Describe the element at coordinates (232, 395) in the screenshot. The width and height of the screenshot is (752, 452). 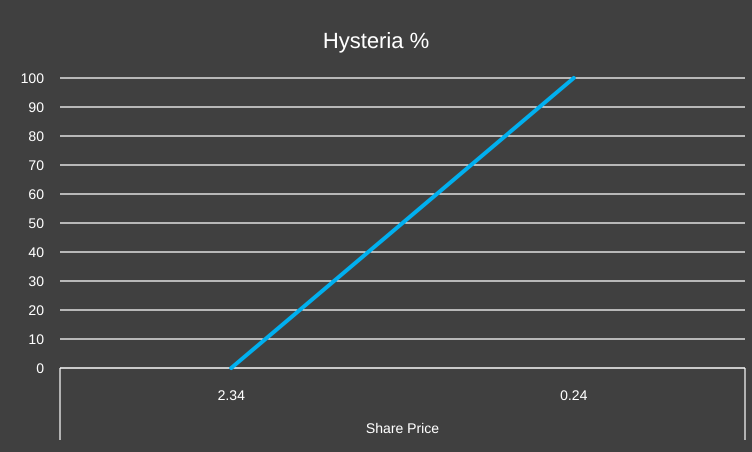
I see `x-tick-label: 2.34` at that location.